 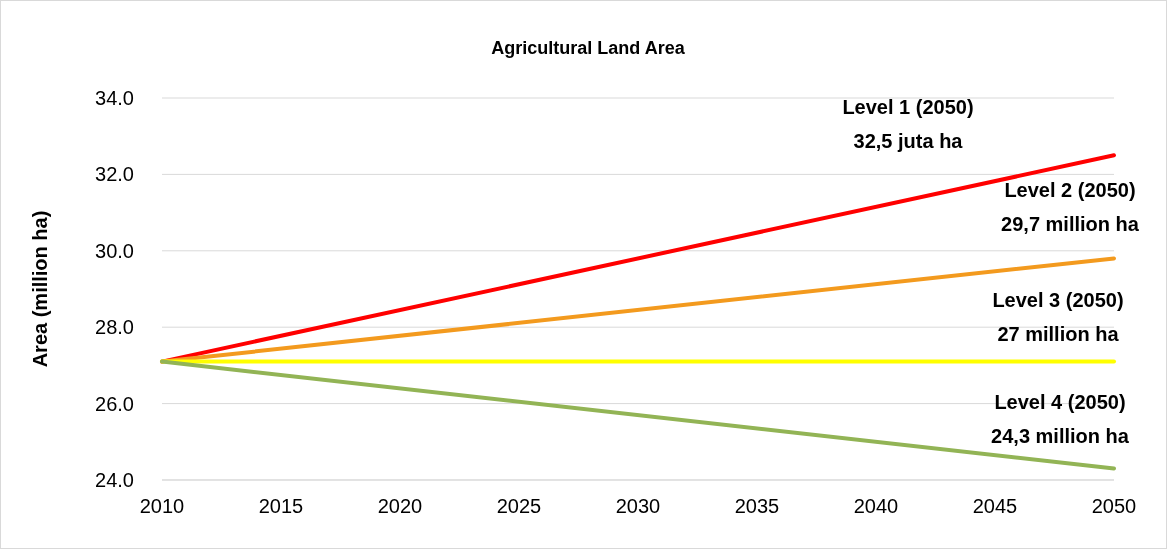 What do you see at coordinates (281, 506) in the screenshot?
I see `x-tick-label: 2015` at bounding box center [281, 506].